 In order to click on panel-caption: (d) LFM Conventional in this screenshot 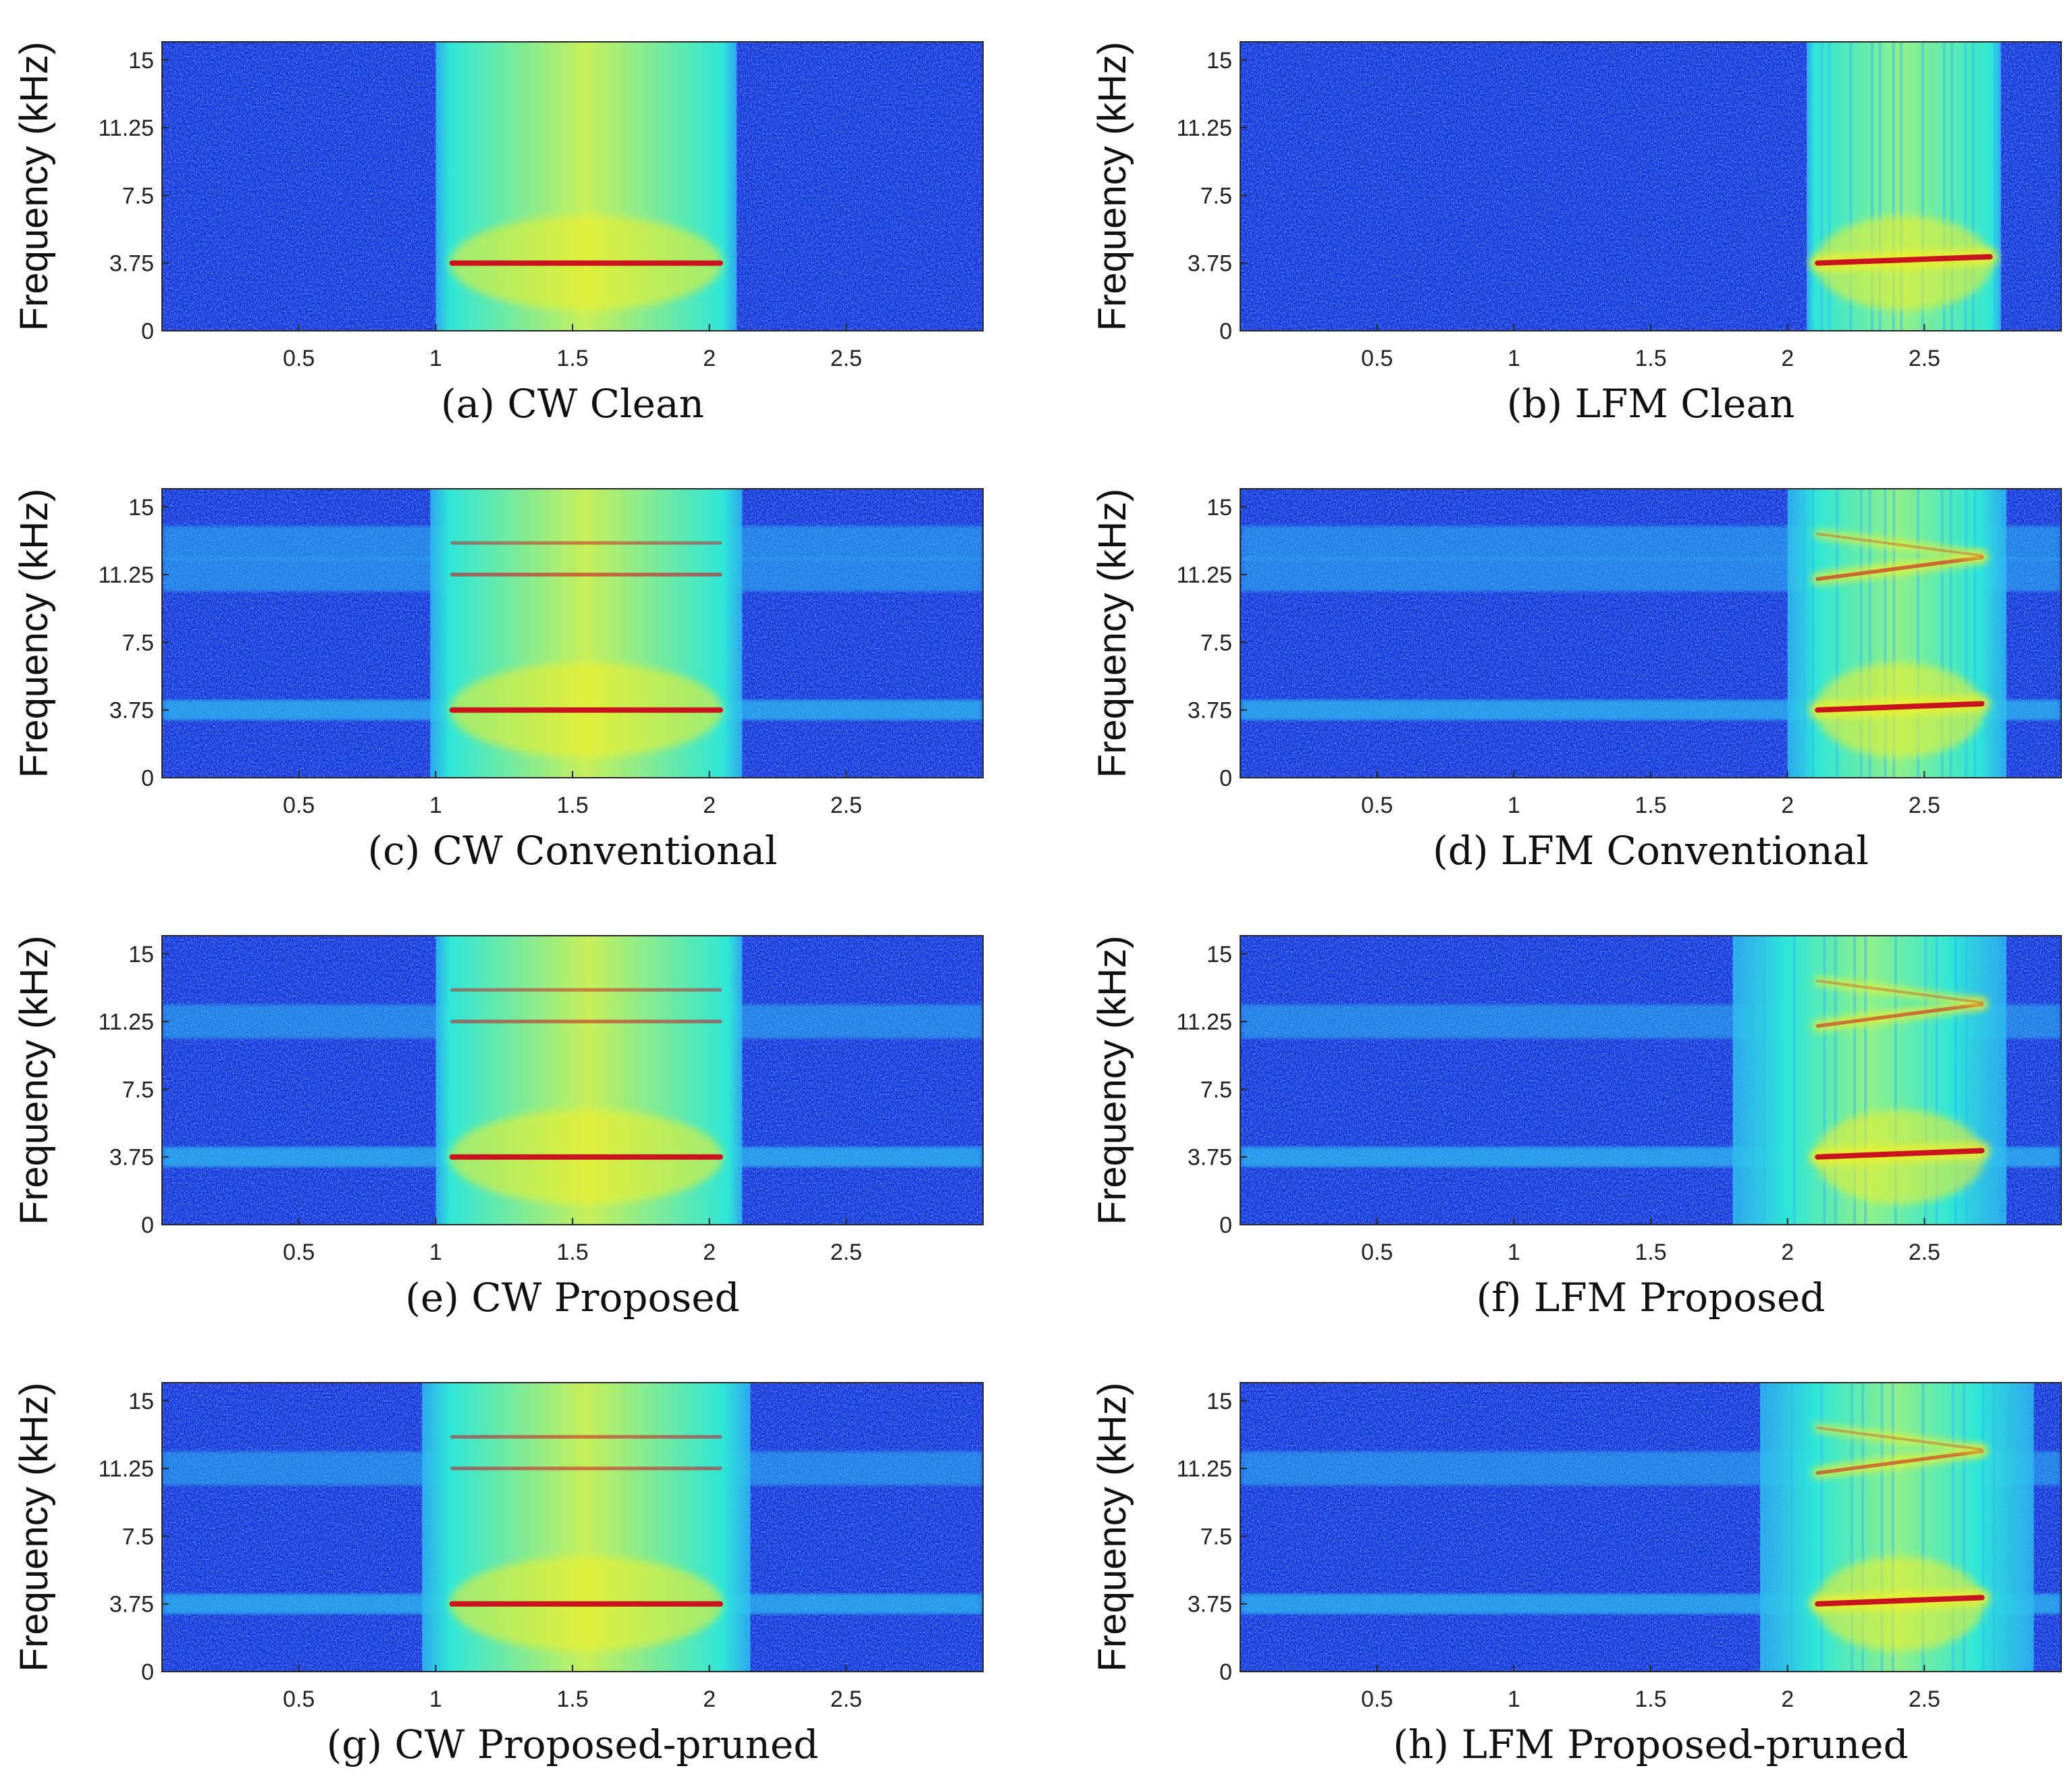, I will do `click(1651, 851)`.